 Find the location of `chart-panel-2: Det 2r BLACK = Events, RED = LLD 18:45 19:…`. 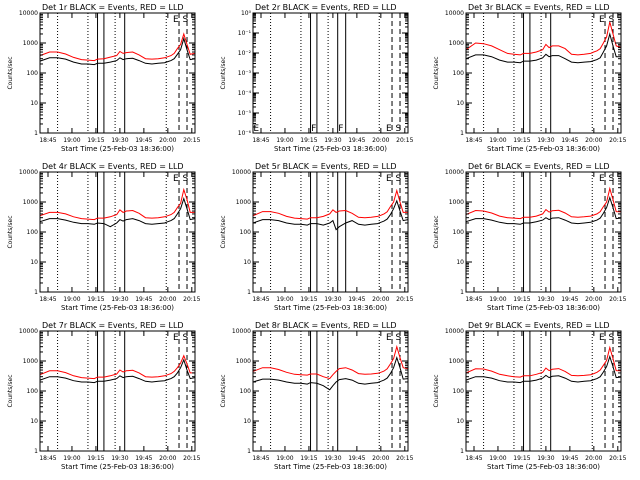

chart-panel-2: Det 2r BLACK = Events, RED = LLD 18:45 19:… is located at coordinates (317, 78).